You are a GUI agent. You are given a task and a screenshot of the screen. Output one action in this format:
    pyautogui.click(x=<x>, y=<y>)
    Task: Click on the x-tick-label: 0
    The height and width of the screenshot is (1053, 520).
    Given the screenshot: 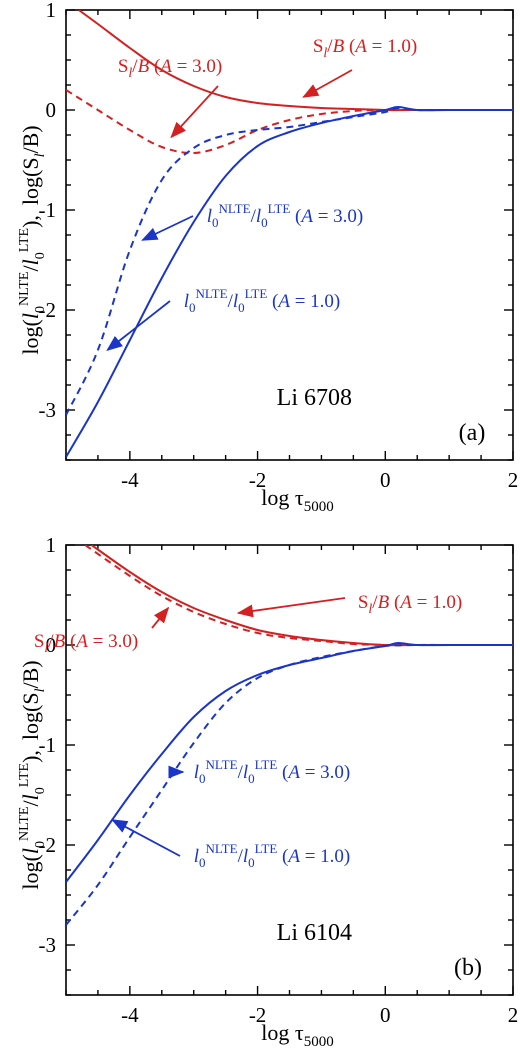 What is the action you would take?
    pyautogui.click(x=385, y=480)
    